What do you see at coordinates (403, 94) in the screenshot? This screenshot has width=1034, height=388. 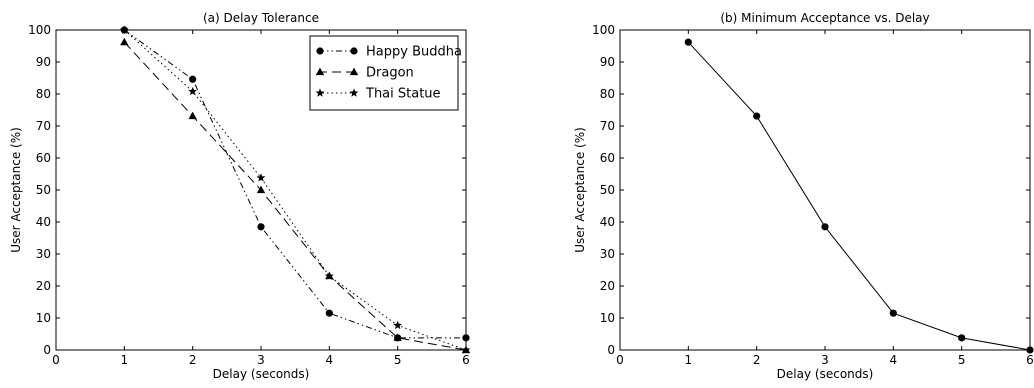 I see `legend-label: Thai Statue` at bounding box center [403, 94].